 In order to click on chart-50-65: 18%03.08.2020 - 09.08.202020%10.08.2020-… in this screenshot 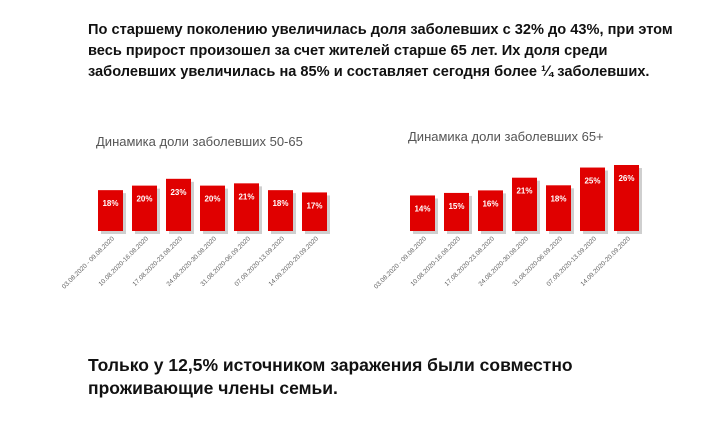, I will do `click(195, 234)`.